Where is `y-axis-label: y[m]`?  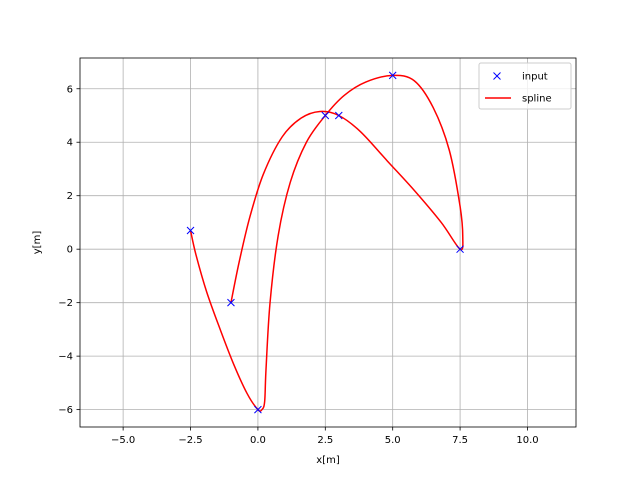 y-axis-label: y[m] is located at coordinates (37, 243).